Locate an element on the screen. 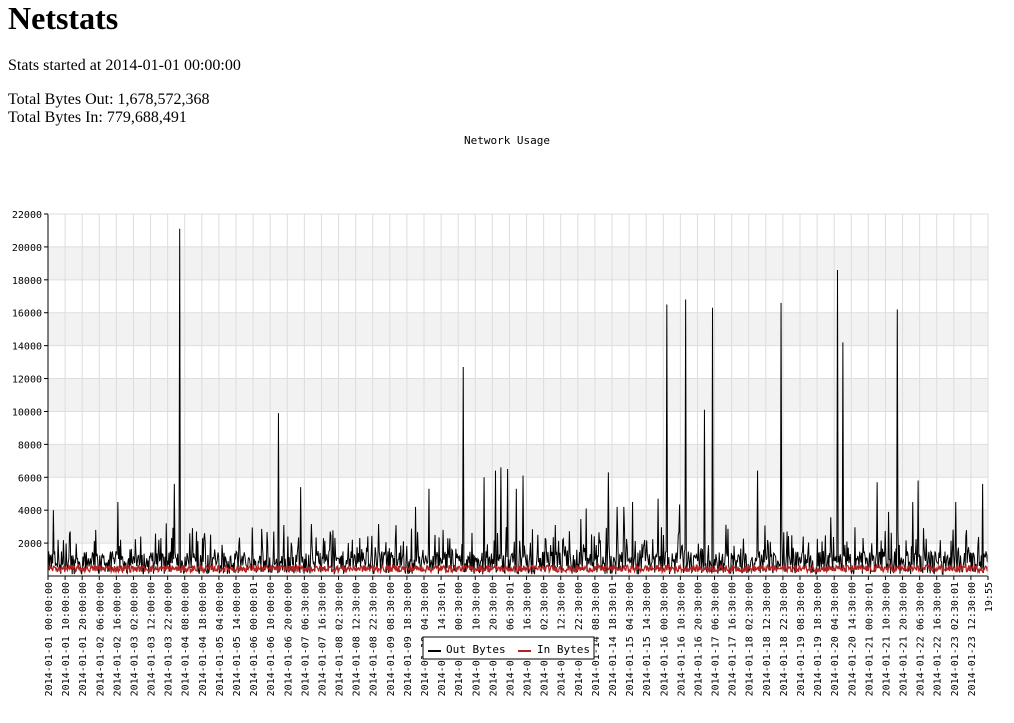  x-tick-label: 19:55 is located at coordinates (989, 597).